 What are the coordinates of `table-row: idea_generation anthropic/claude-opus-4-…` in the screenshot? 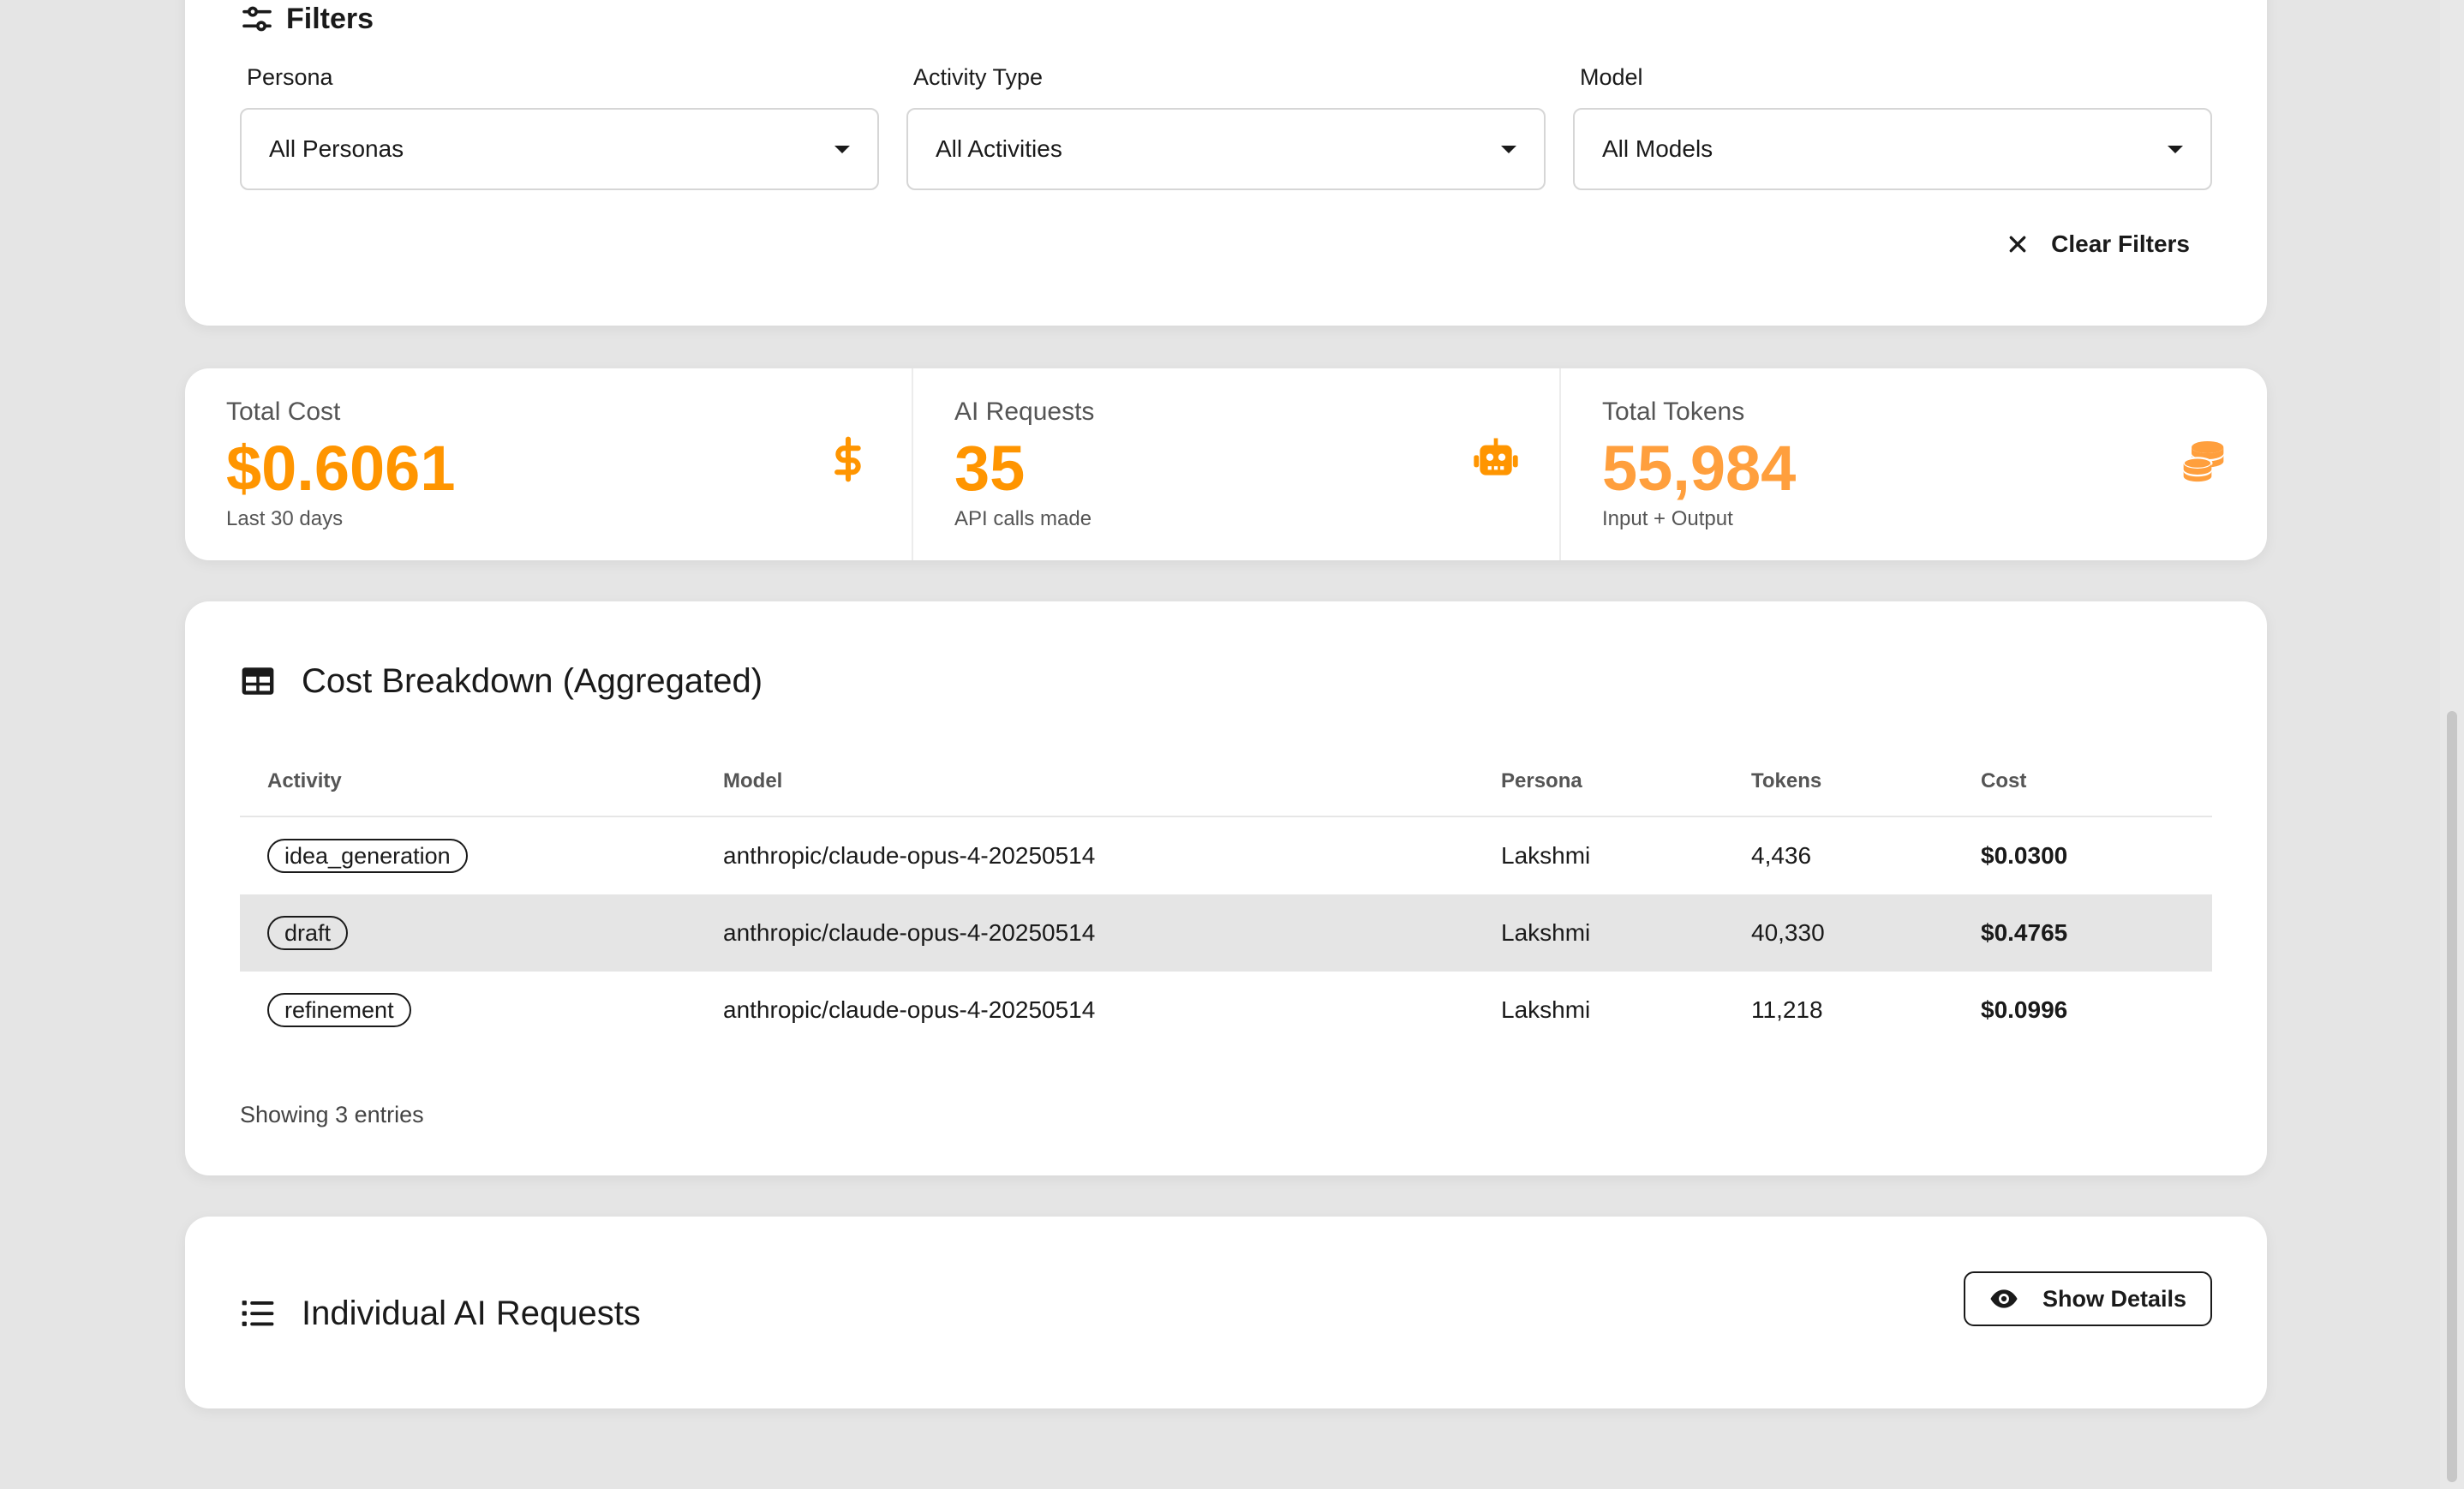 It's located at (1226, 855).